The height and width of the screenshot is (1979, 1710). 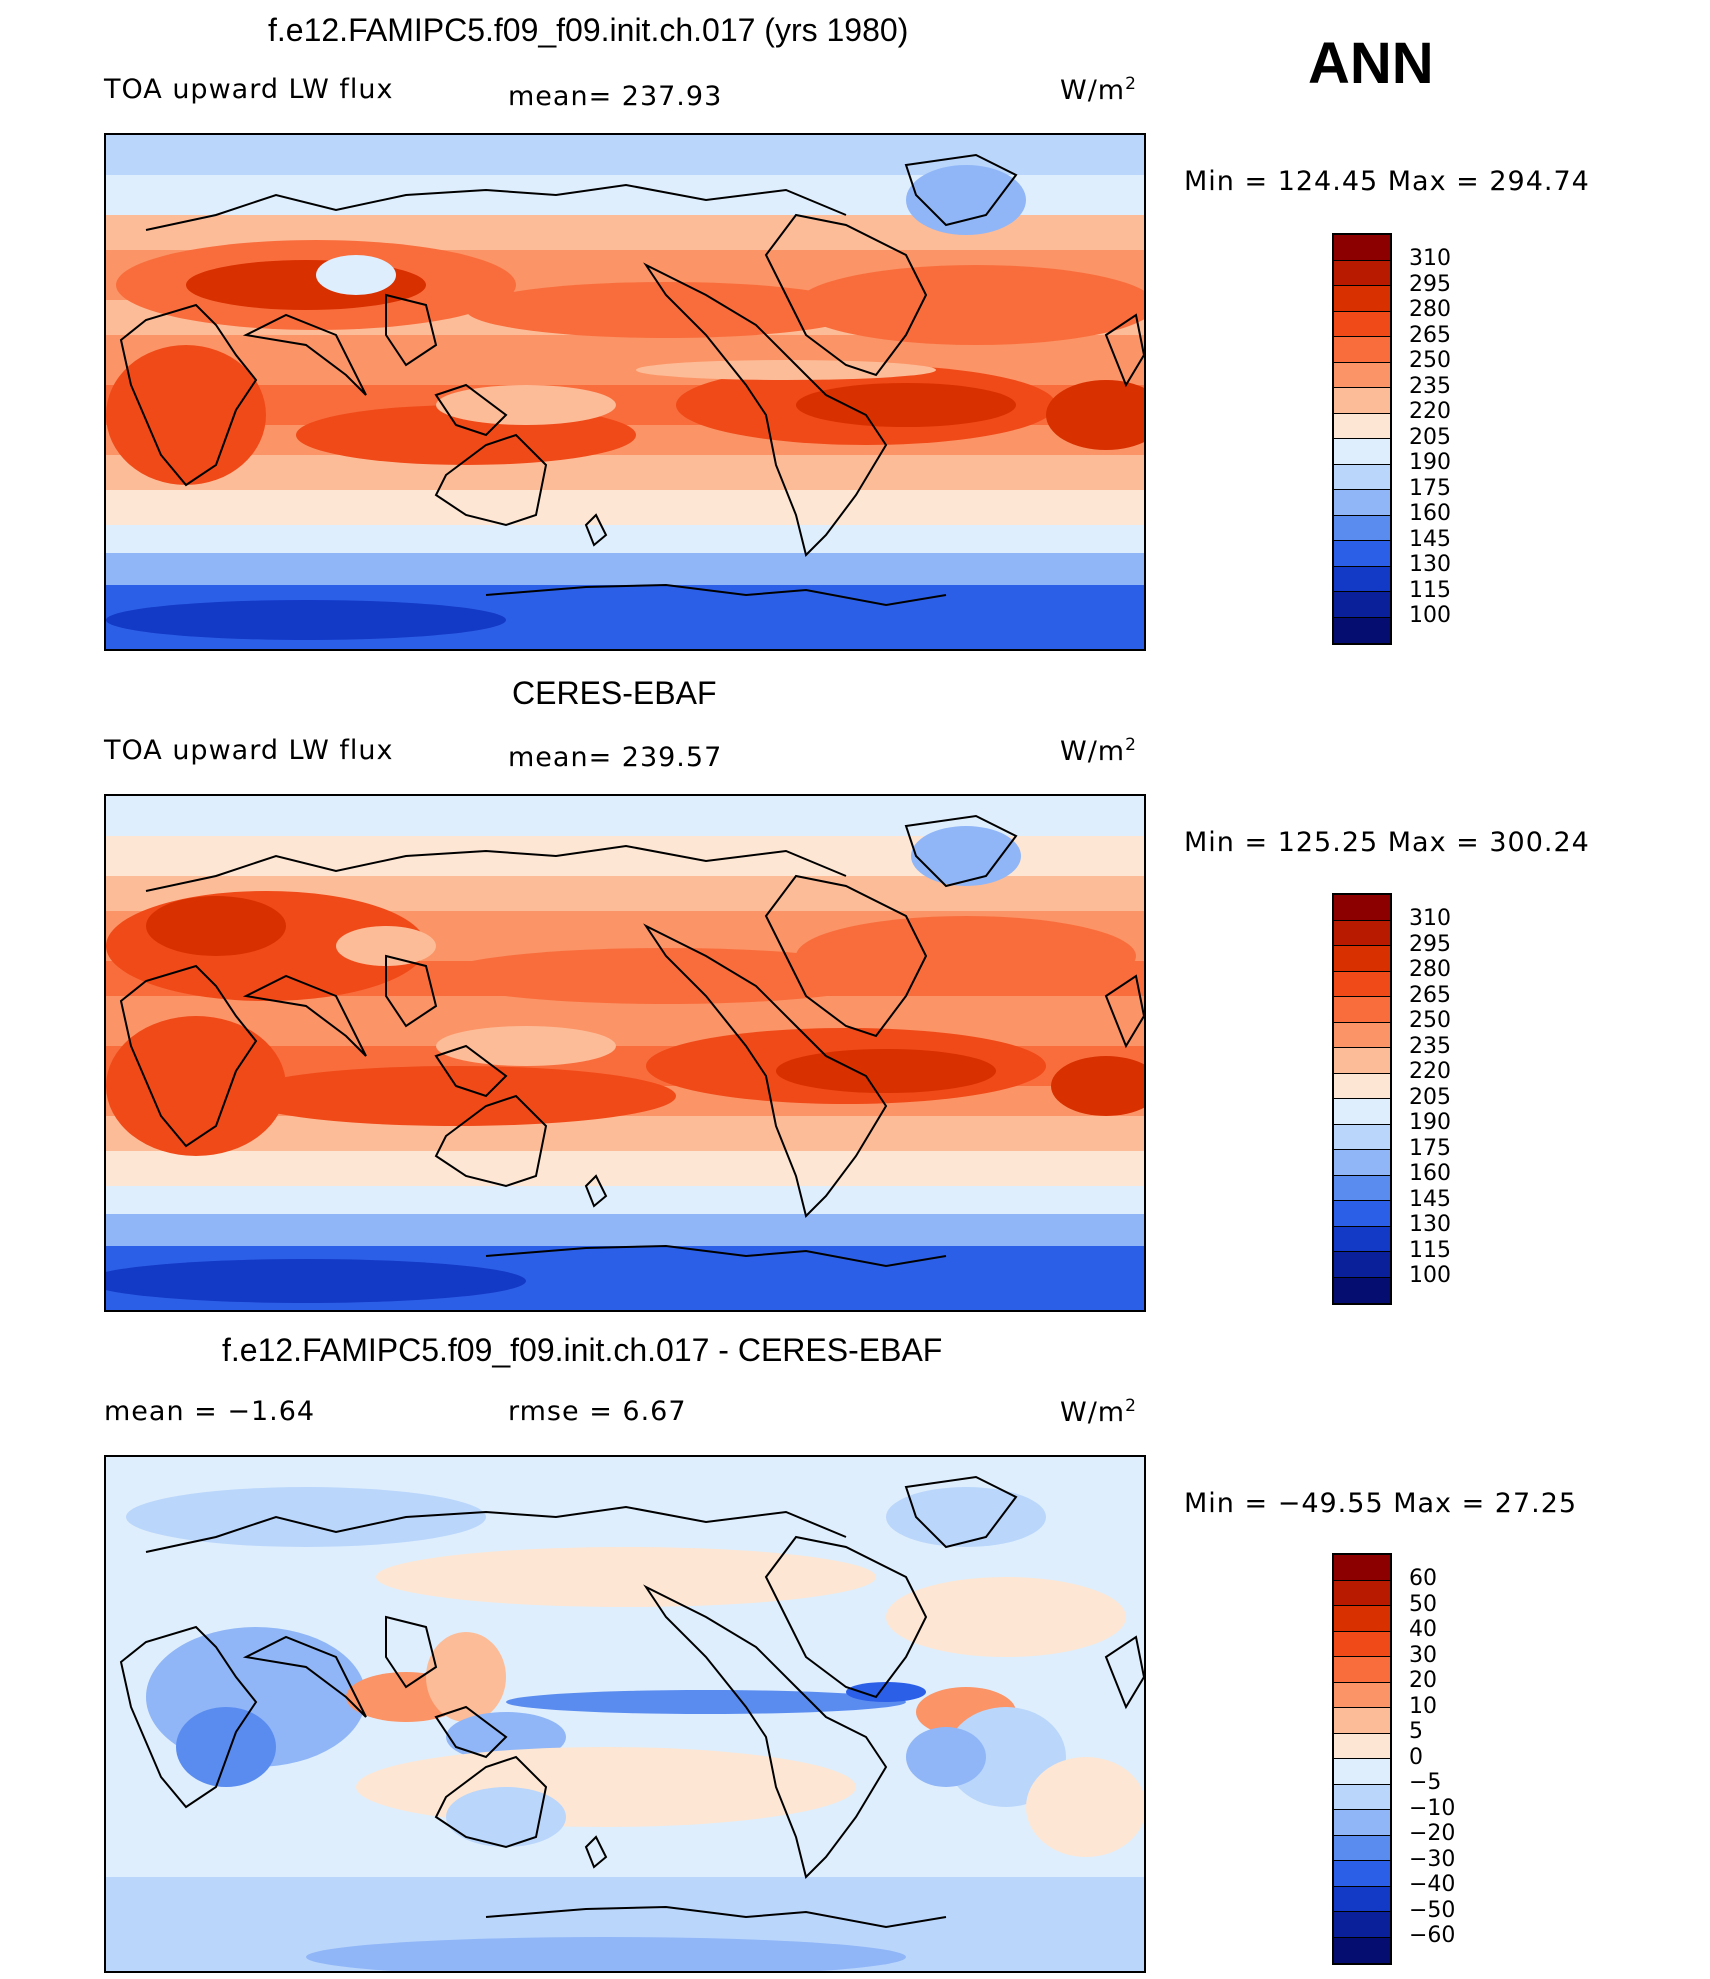 What do you see at coordinates (1423, 1629) in the screenshot?
I see `colorbar-tick-label: 40` at bounding box center [1423, 1629].